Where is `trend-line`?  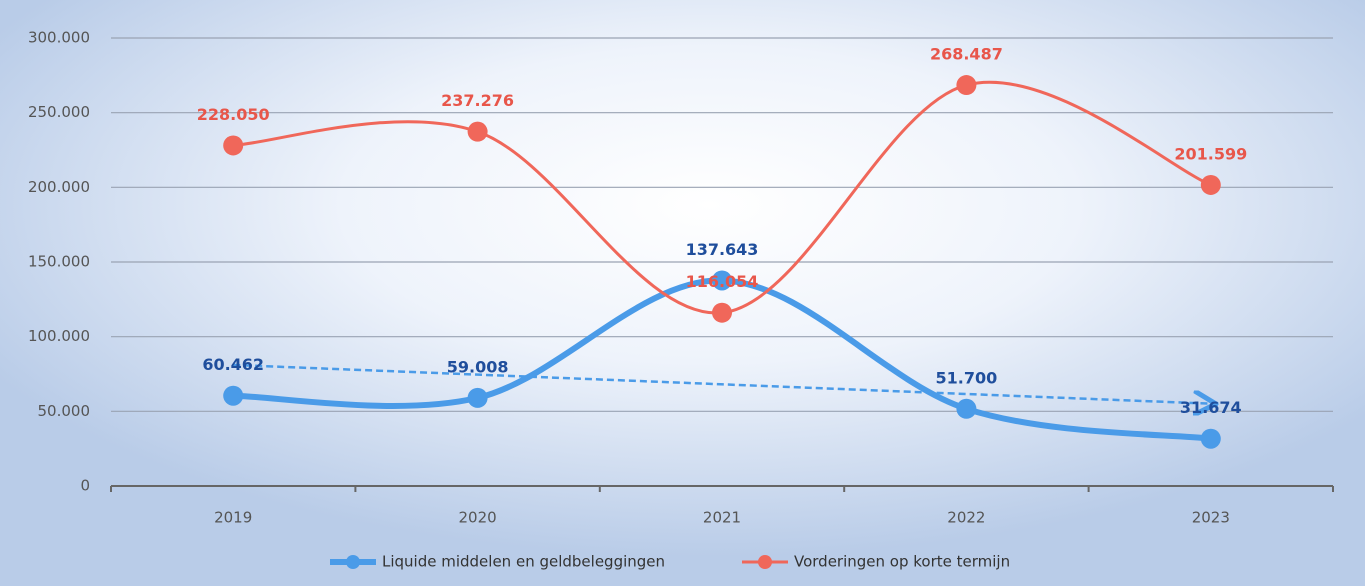 trend-line is located at coordinates (722, 383).